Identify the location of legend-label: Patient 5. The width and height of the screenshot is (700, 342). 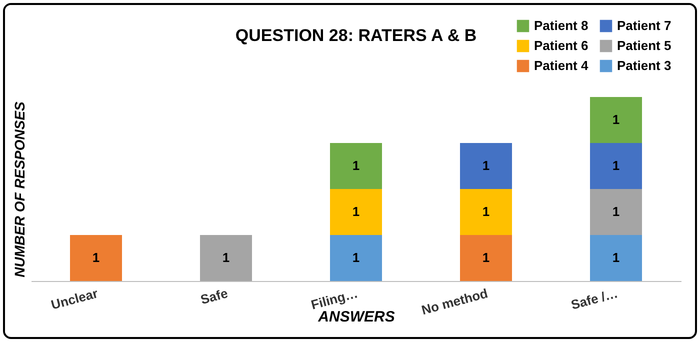
(644, 45).